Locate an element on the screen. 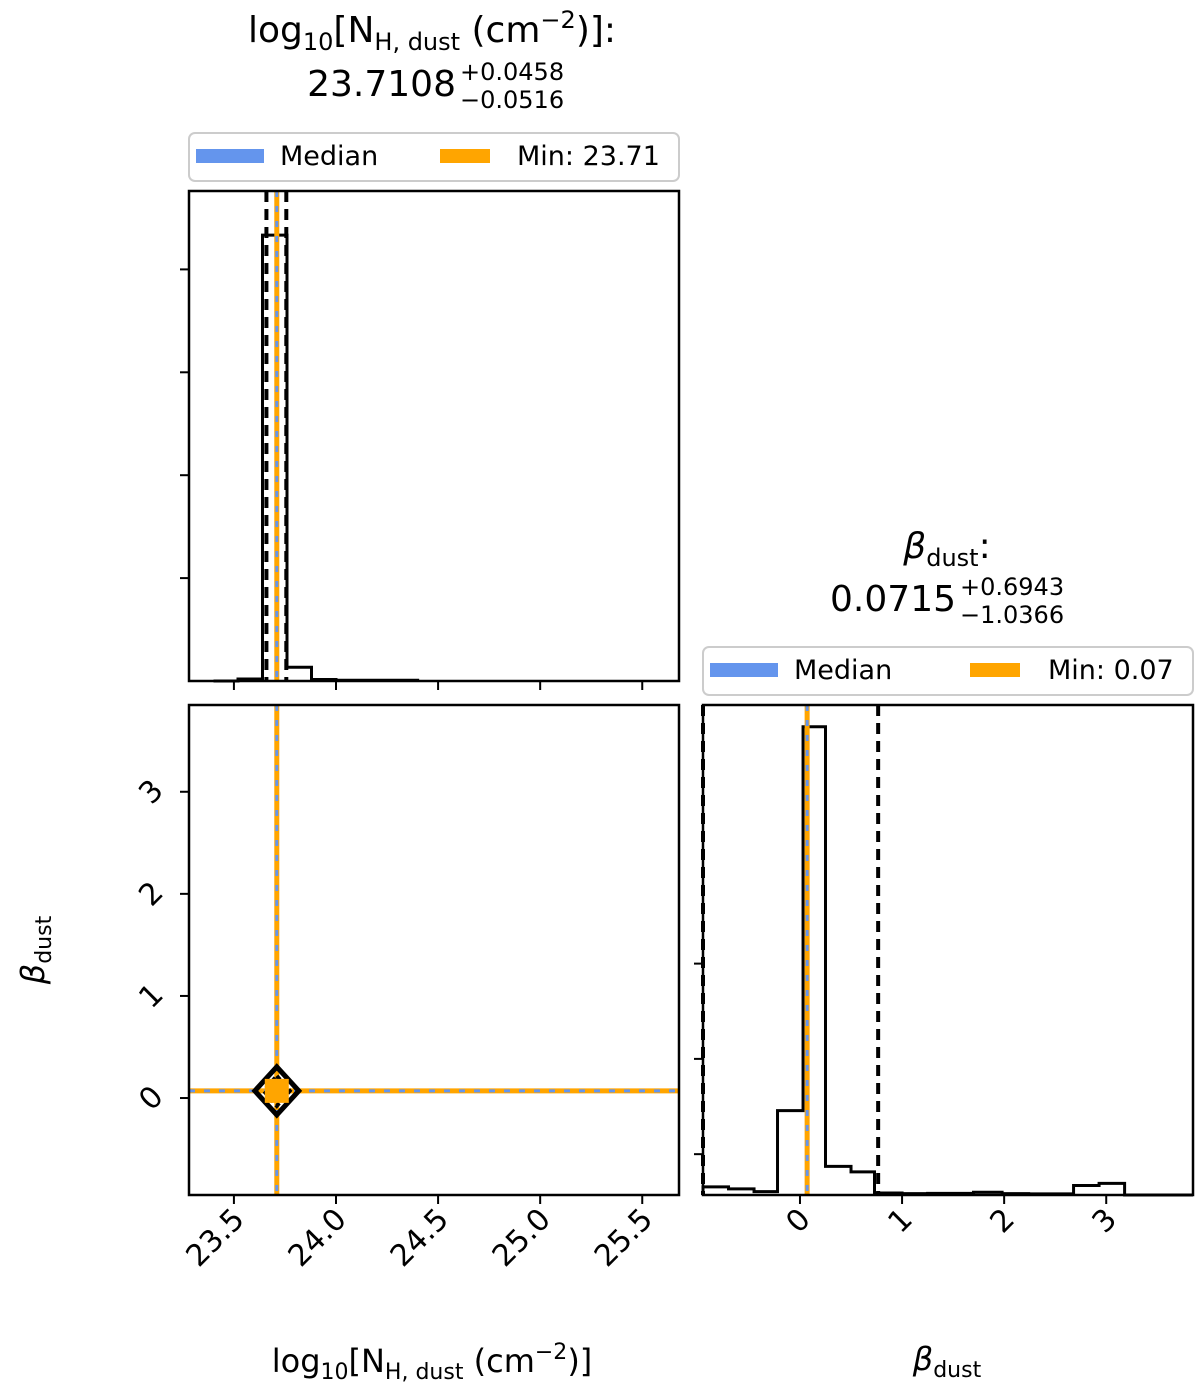 The width and height of the screenshot is (1200, 1387). title-bottom-right: βdust: 0.0715 +0.6943 −1.0366 is located at coordinates (947, 577).